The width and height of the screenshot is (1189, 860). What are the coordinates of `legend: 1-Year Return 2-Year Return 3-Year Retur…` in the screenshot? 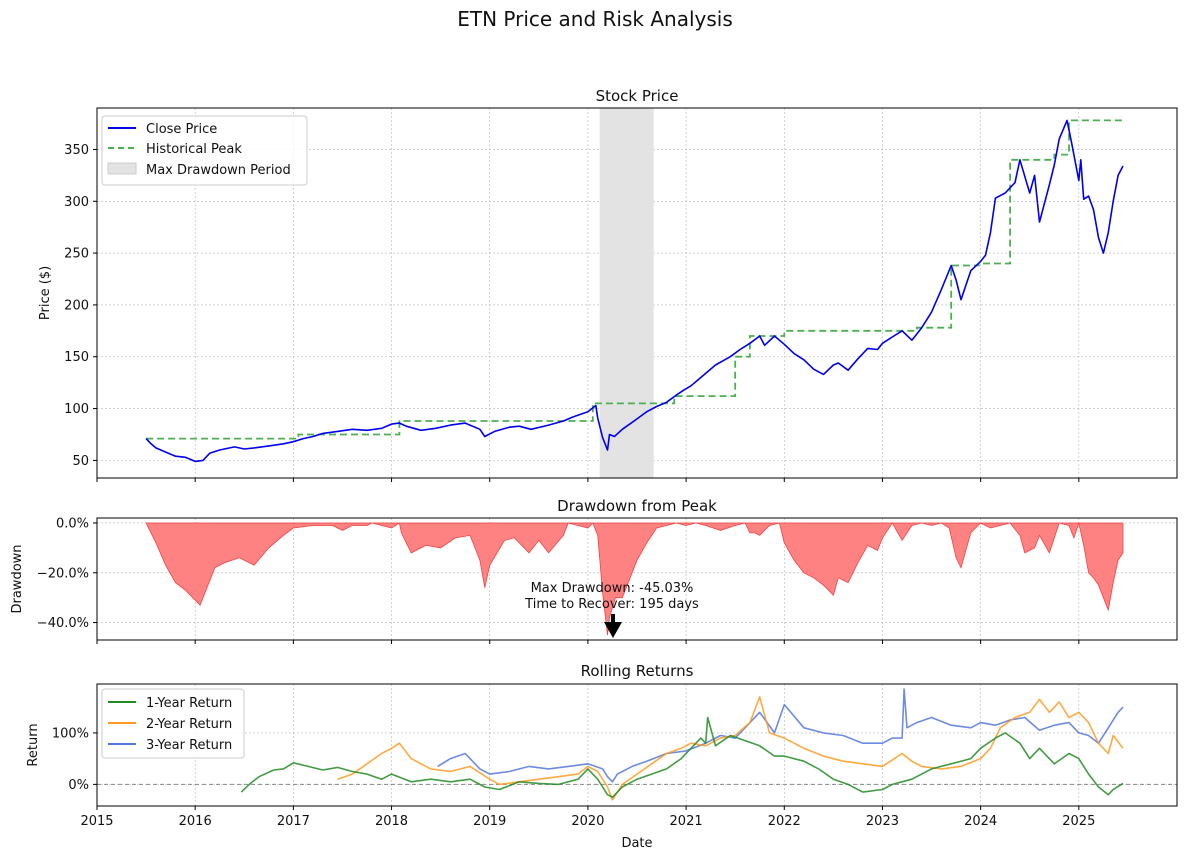 It's located at (173, 723).